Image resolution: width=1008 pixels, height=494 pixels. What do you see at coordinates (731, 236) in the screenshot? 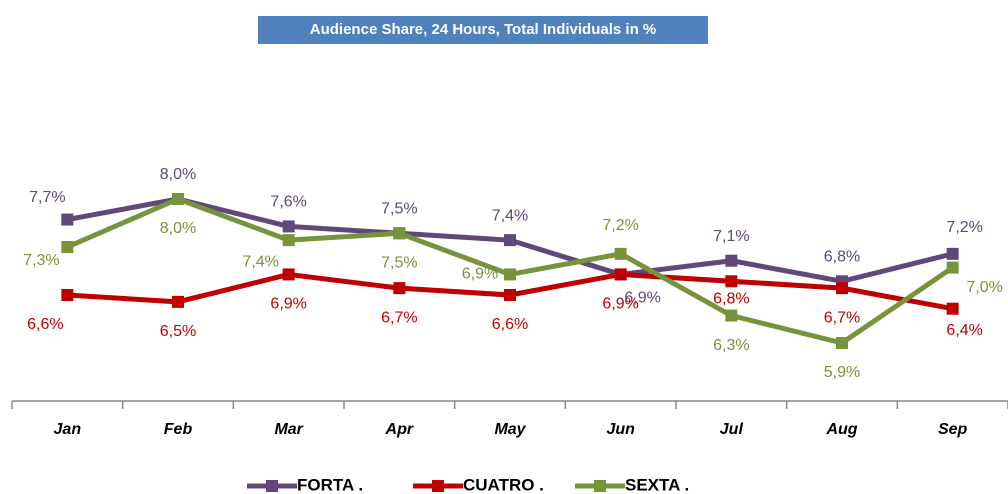
I see `data-label: 7,1%` at bounding box center [731, 236].